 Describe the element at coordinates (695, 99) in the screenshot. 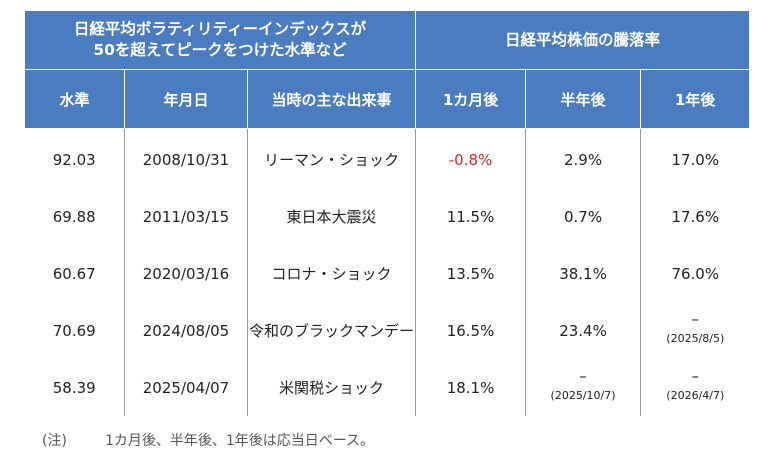

I see `col-header-1y: 1年後` at that location.